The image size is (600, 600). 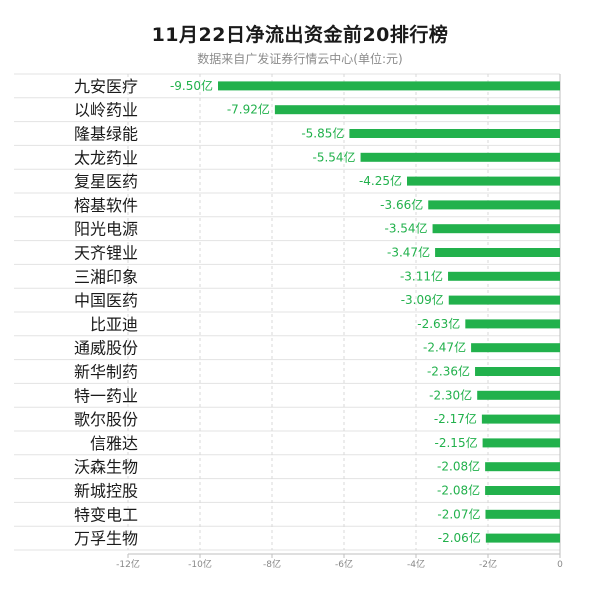 What do you see at coordinates (106, 229) in the screenshot?
I see `category-label: 阳光电源` at bounding box center [106, 229].